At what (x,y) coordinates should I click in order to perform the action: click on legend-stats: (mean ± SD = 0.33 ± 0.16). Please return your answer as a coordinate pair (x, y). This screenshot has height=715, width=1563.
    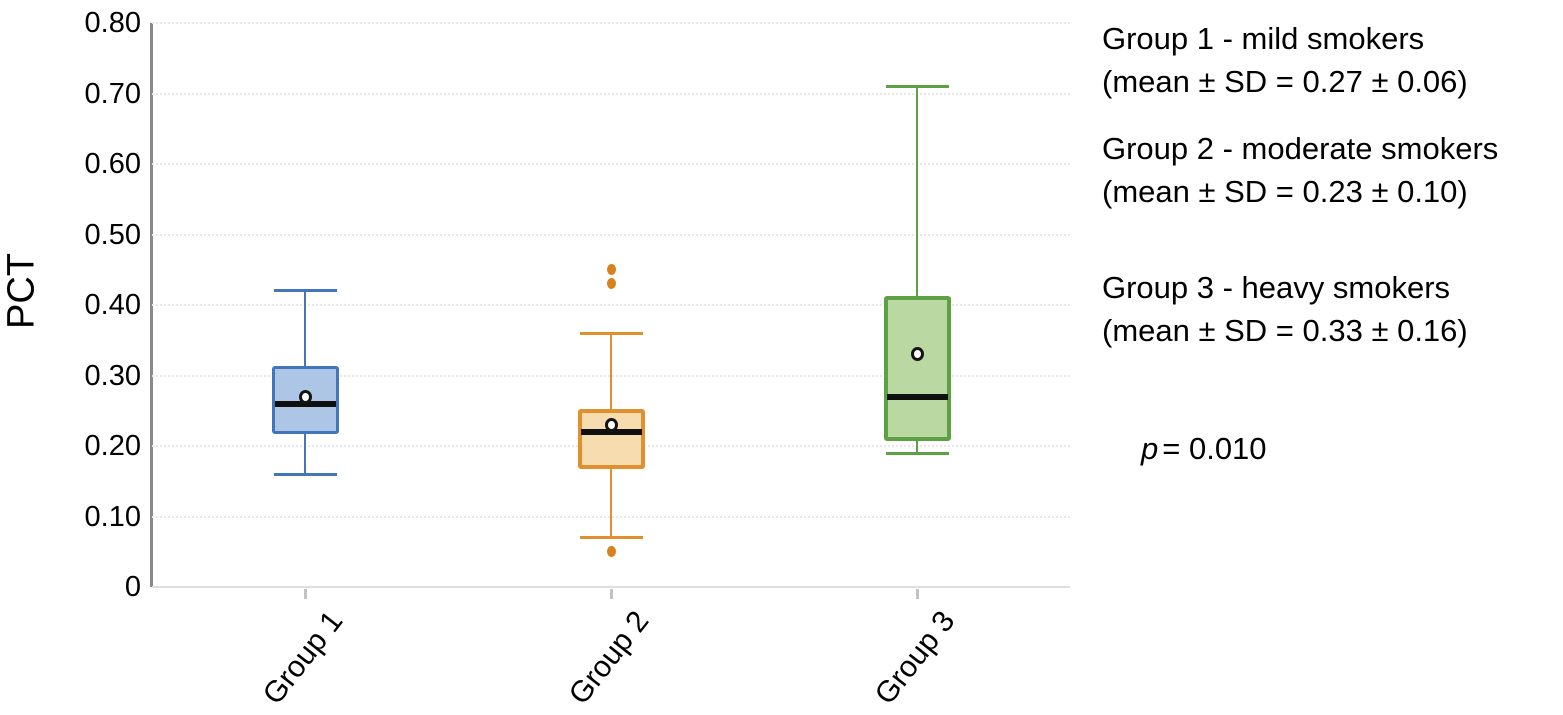
    Looking at the image, I should click on (1285, 330).